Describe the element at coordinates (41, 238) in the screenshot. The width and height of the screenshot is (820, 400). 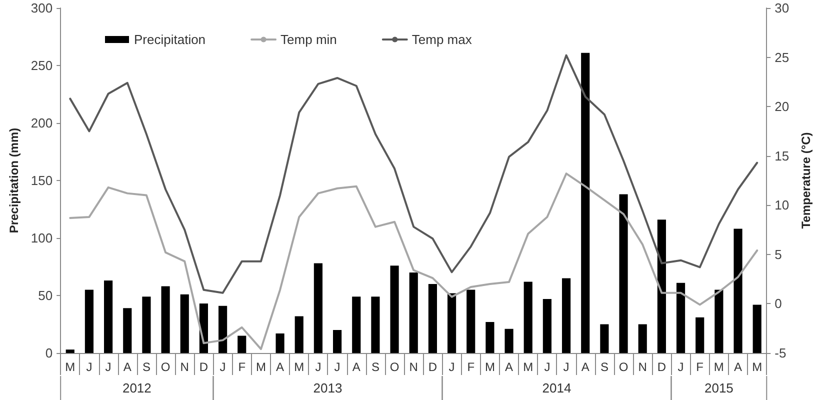
I see `y-tick-label: 100` at that location.